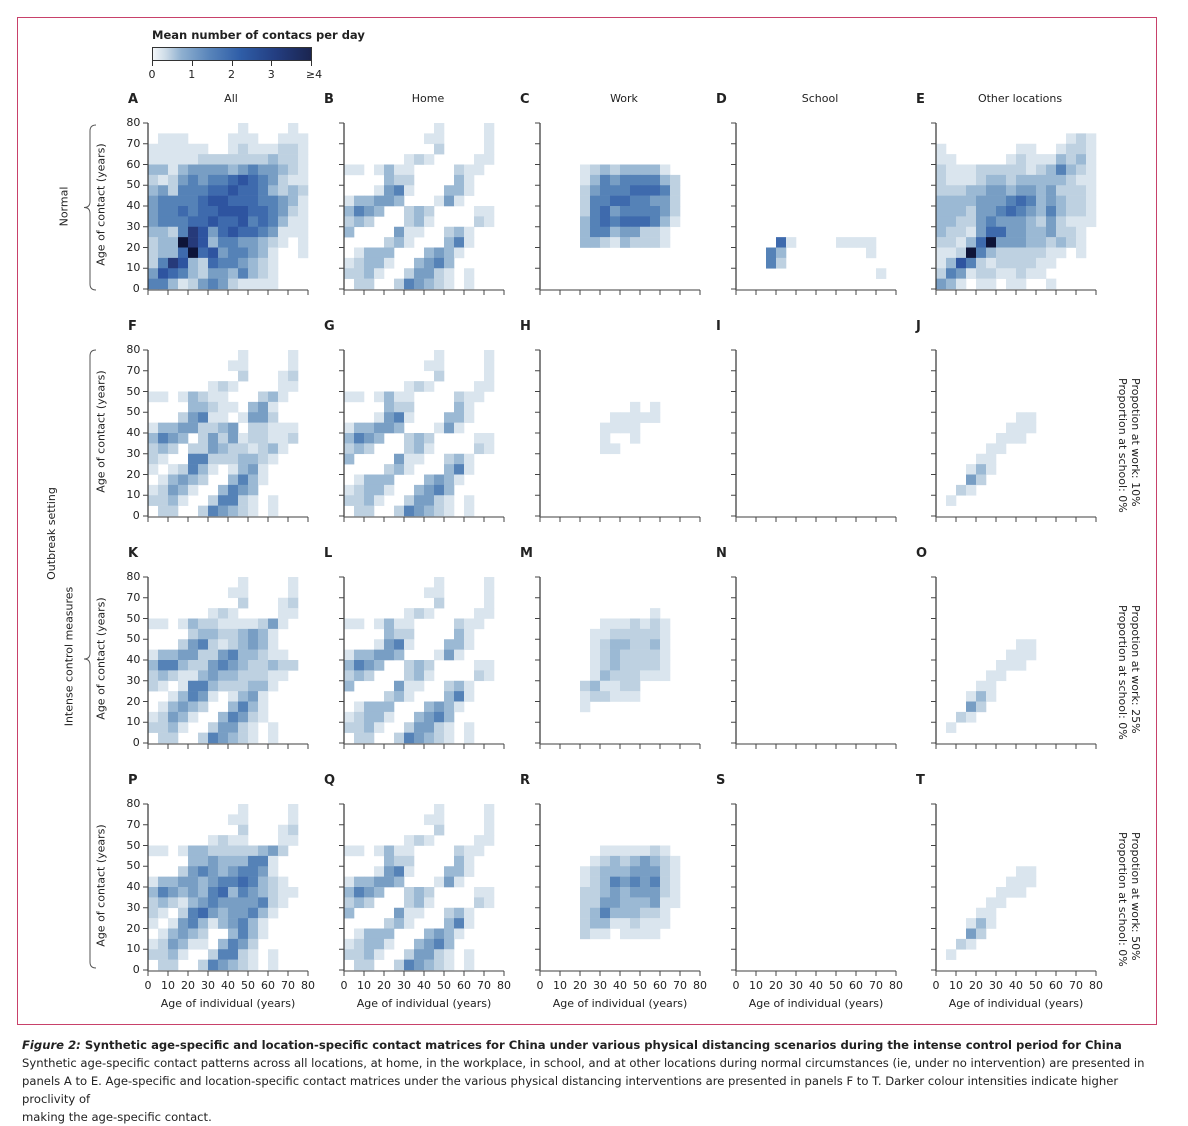 The width and height of the screenshot is (1188, 1126). I want to click on panel-letter: K, so click(133, 553).